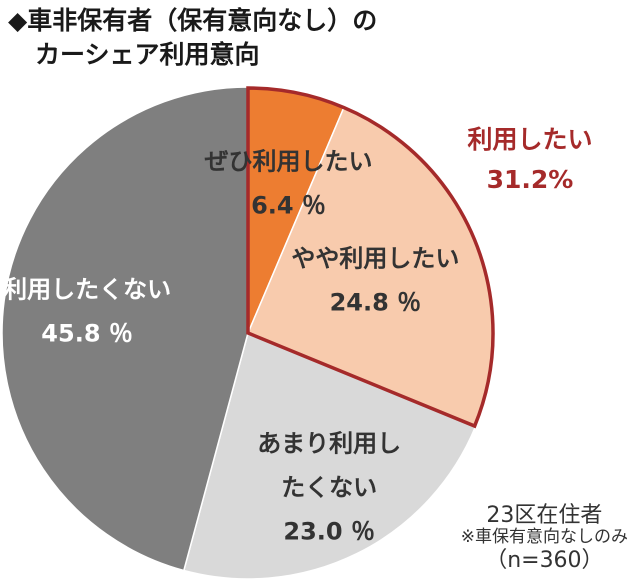 This screenshot has height=588, width=640. What do you see at coordinates (289, 184) in the screenshot?
I see `slice-label-0: ぜひ利用したい 6.4 ％` at bounding box center [289, 184].